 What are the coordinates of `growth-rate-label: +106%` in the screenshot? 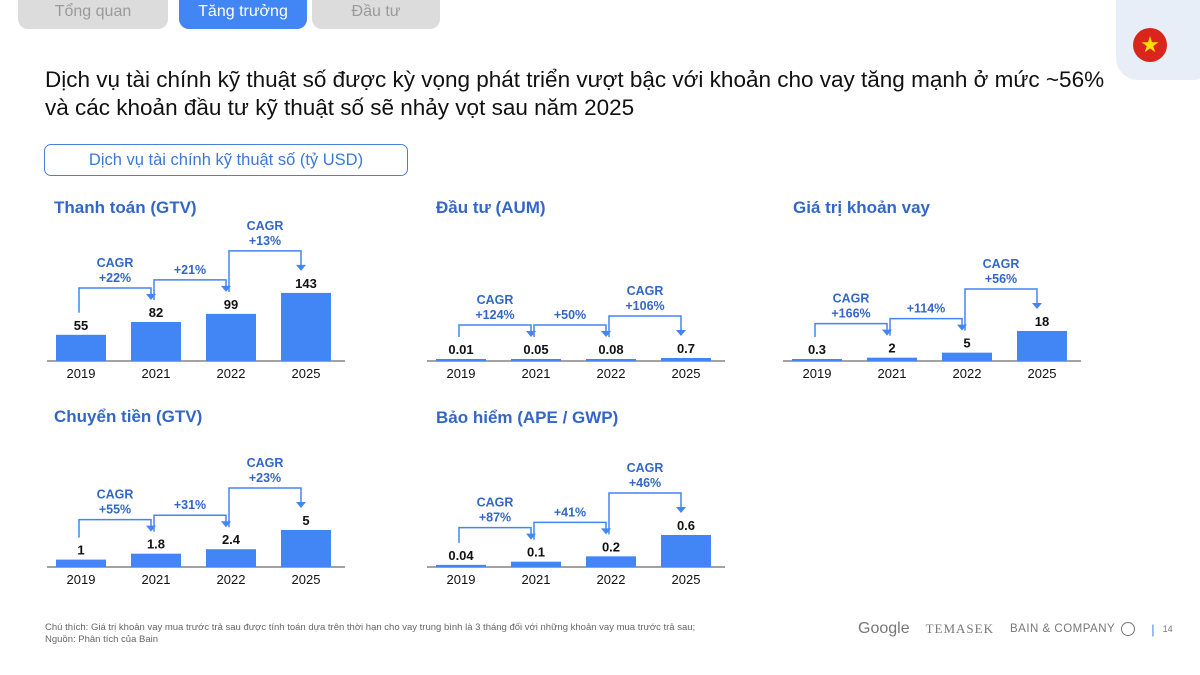 It's located at (644, 306).